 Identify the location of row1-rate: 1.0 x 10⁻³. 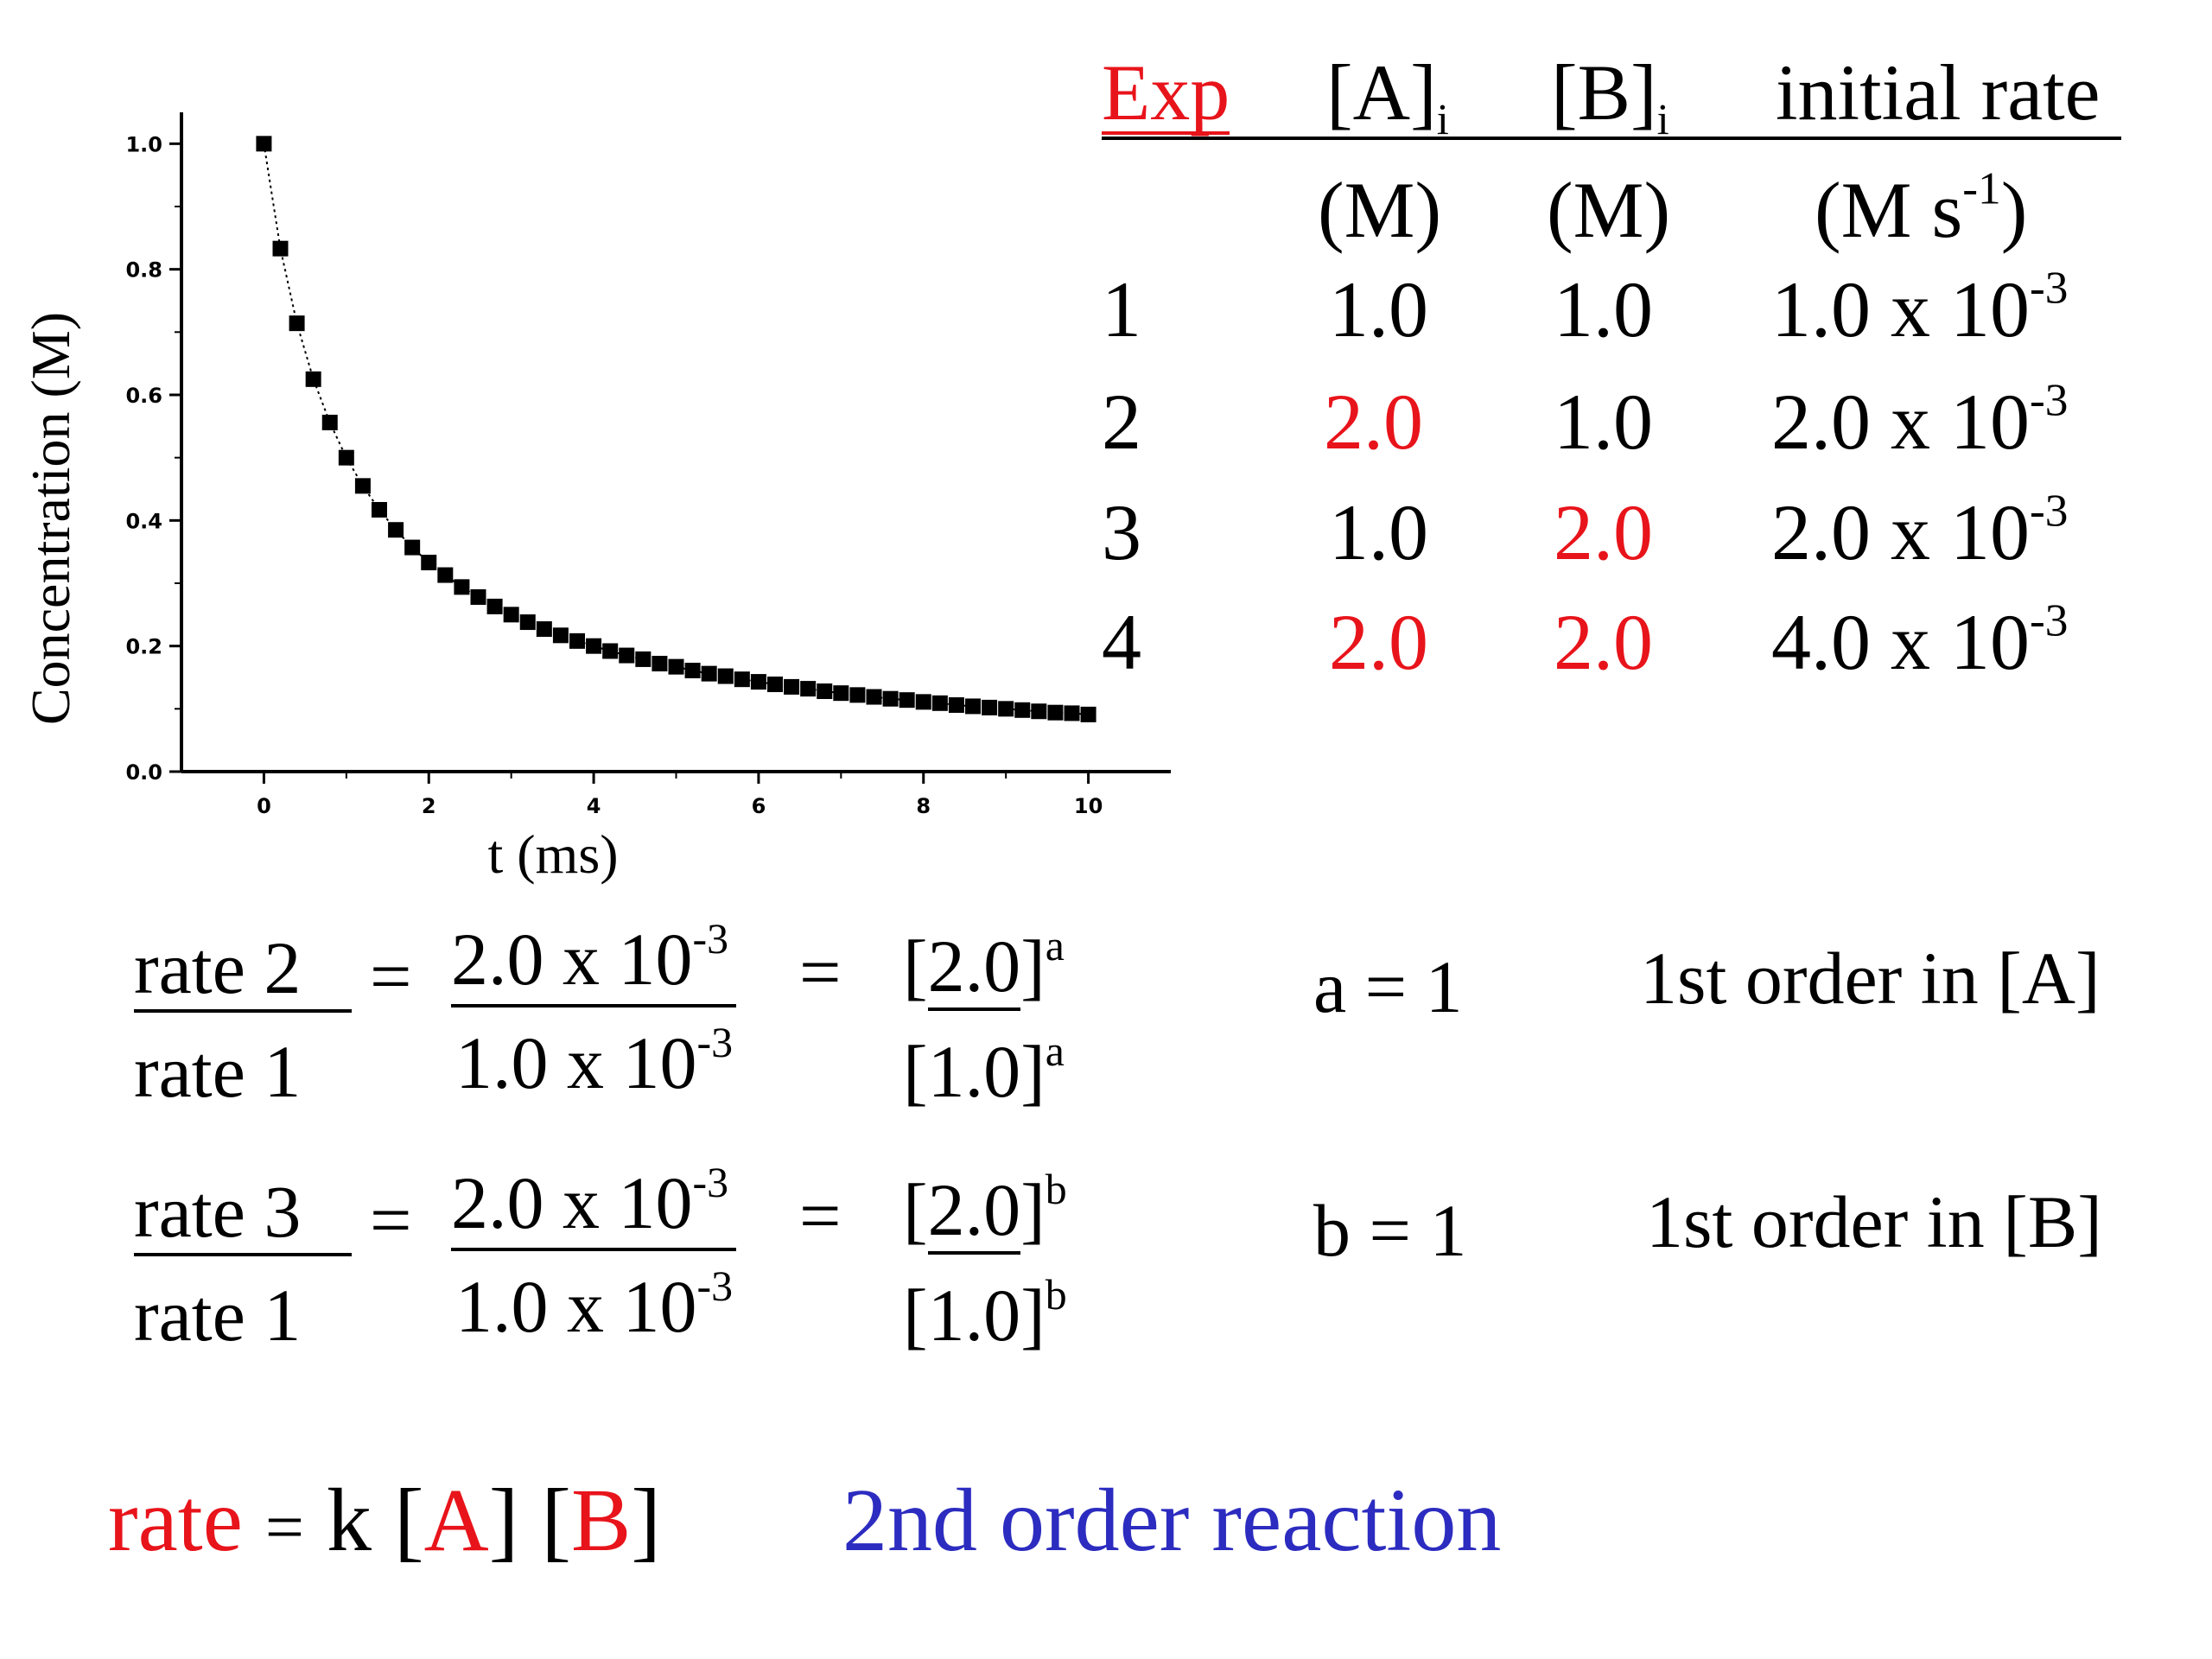
(1920, 307).